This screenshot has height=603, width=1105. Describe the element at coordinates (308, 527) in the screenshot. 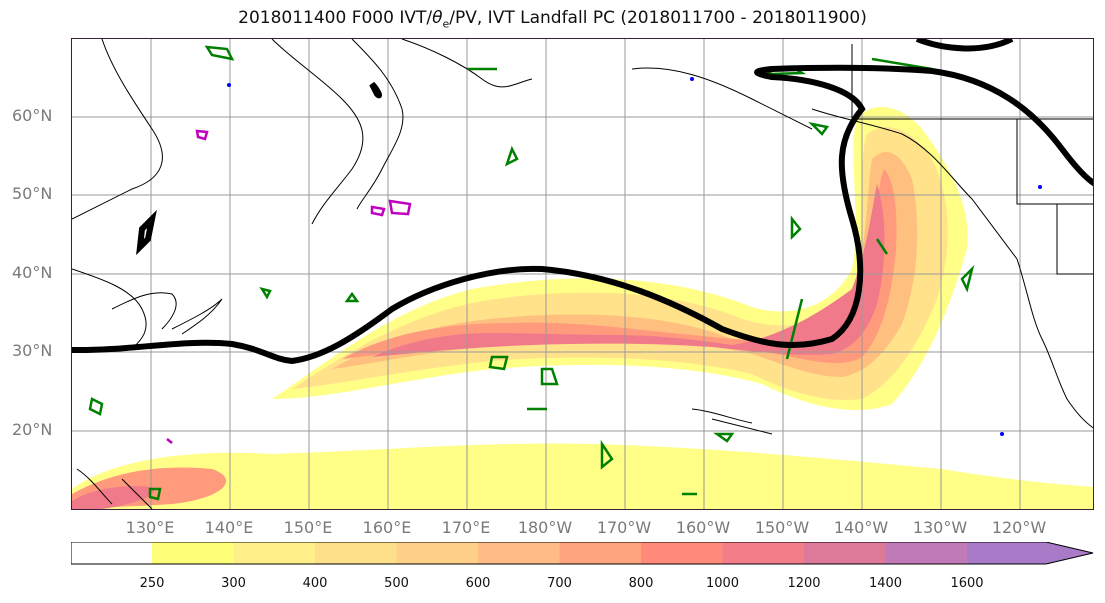

I see `lon-label-150e: 150°E` at that location.